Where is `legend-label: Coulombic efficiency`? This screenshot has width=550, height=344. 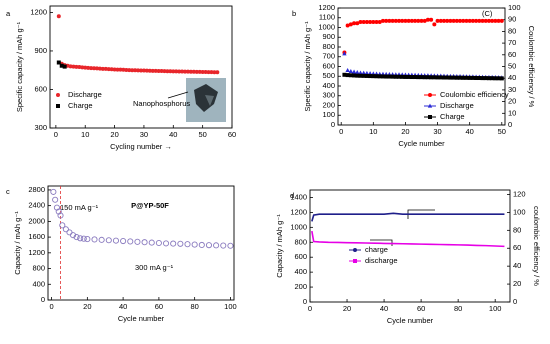
legend-label: Coulombic efficiency is located at coordinates (474, 94).